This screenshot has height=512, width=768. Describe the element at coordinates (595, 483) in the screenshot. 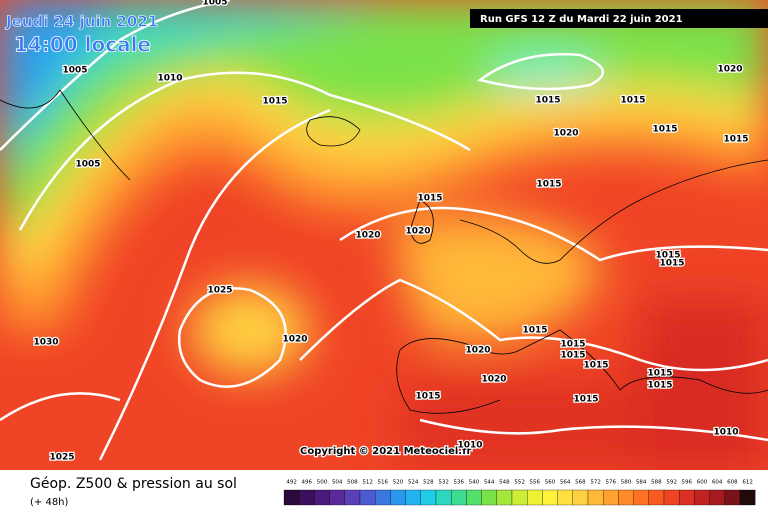

I see `colorbar-label: 572` at that location.